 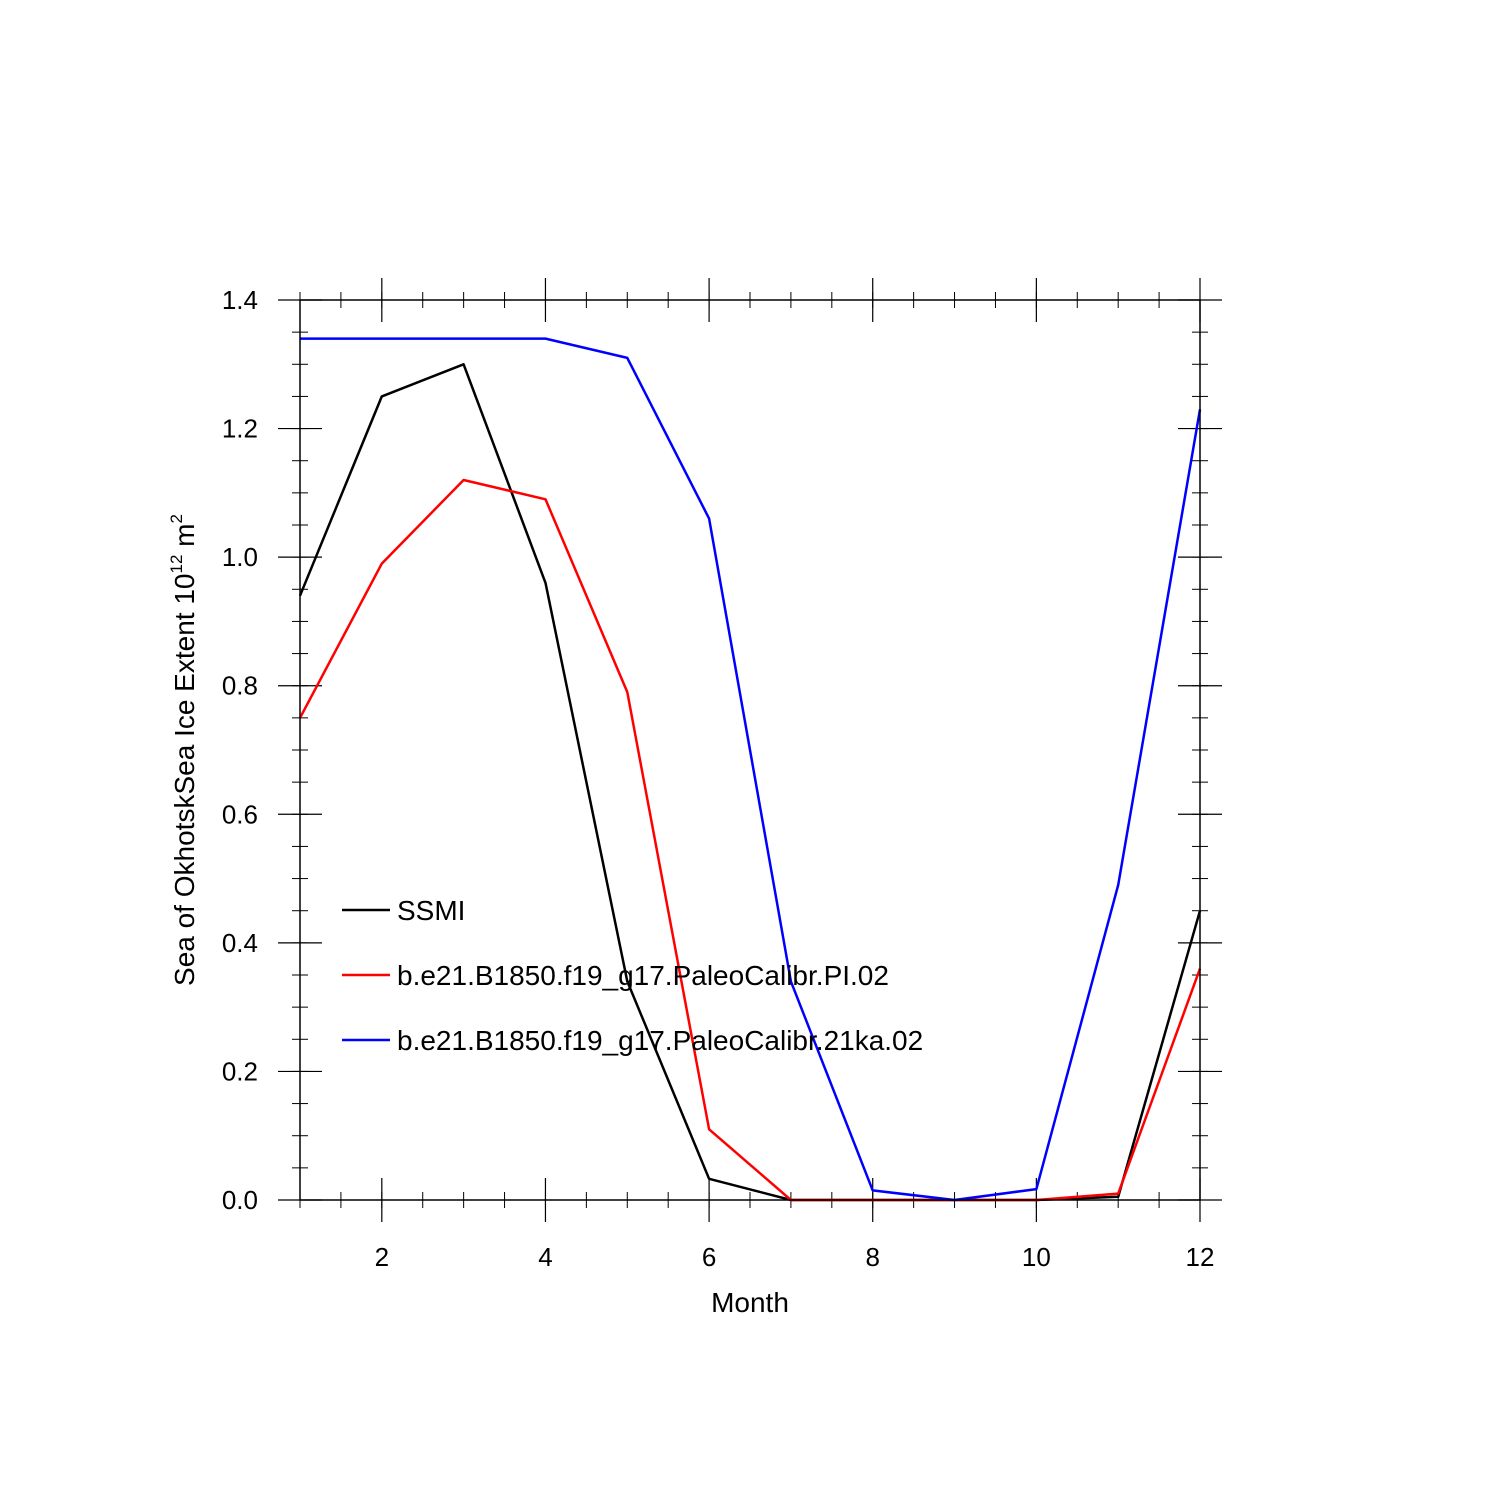 I want to click on x-axis-label: Month, so click(x=750, y=1302).